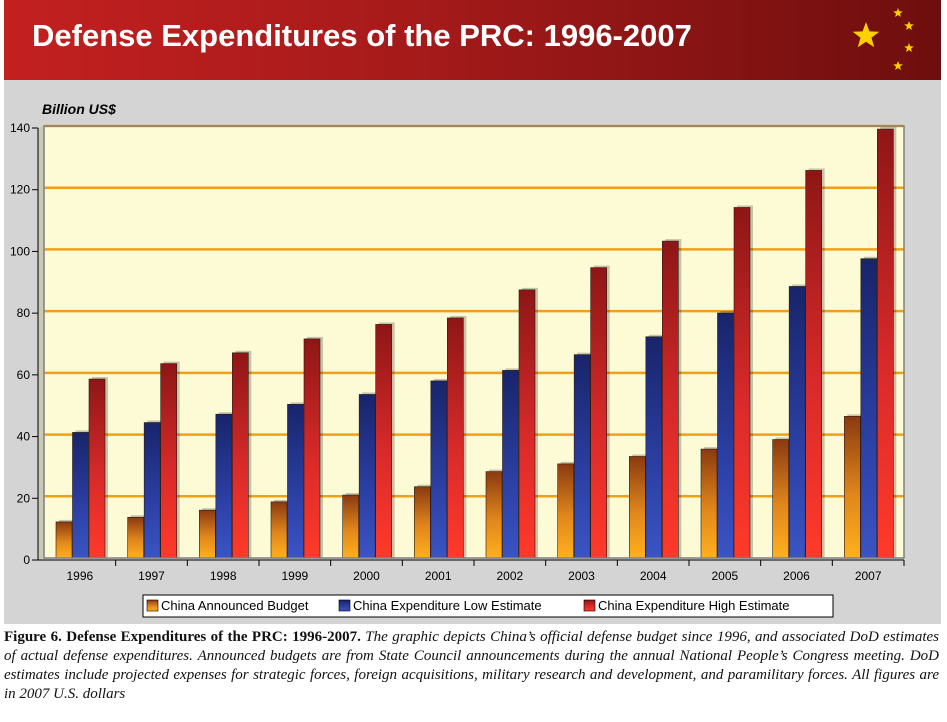  I want to click on legend-box, so click(488, 606).